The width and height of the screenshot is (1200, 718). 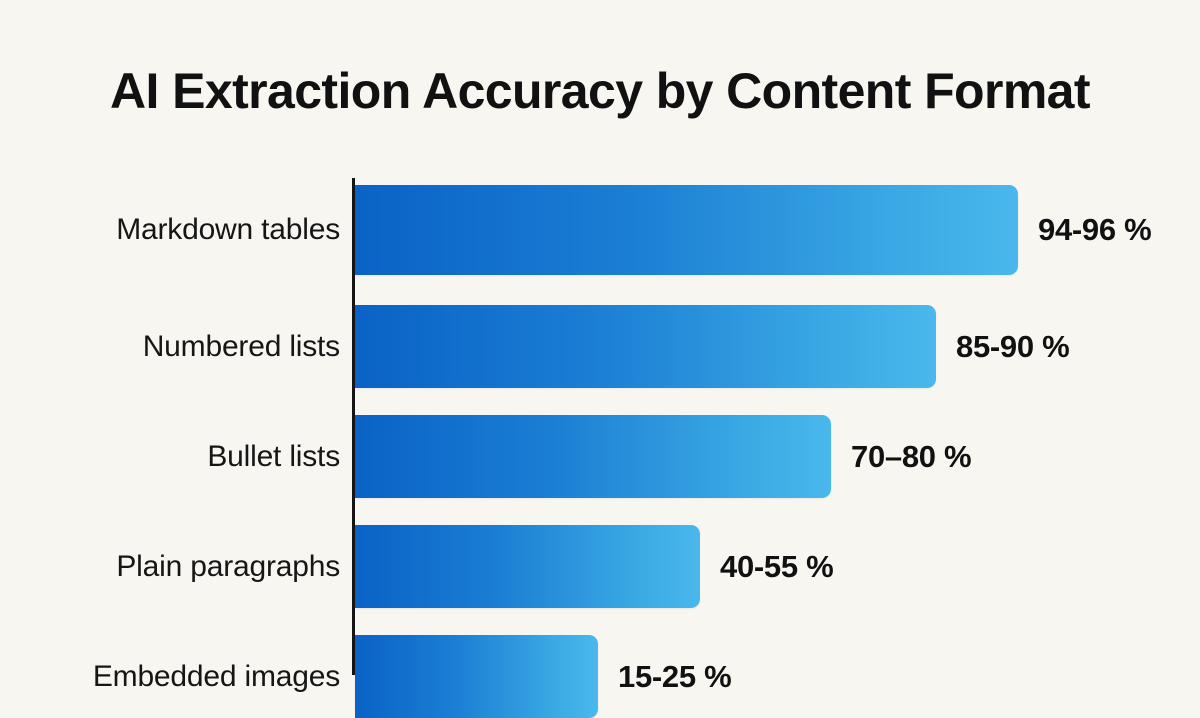 I want to click on bar-value-label: 40-55 %, so click(x=777, y=566).